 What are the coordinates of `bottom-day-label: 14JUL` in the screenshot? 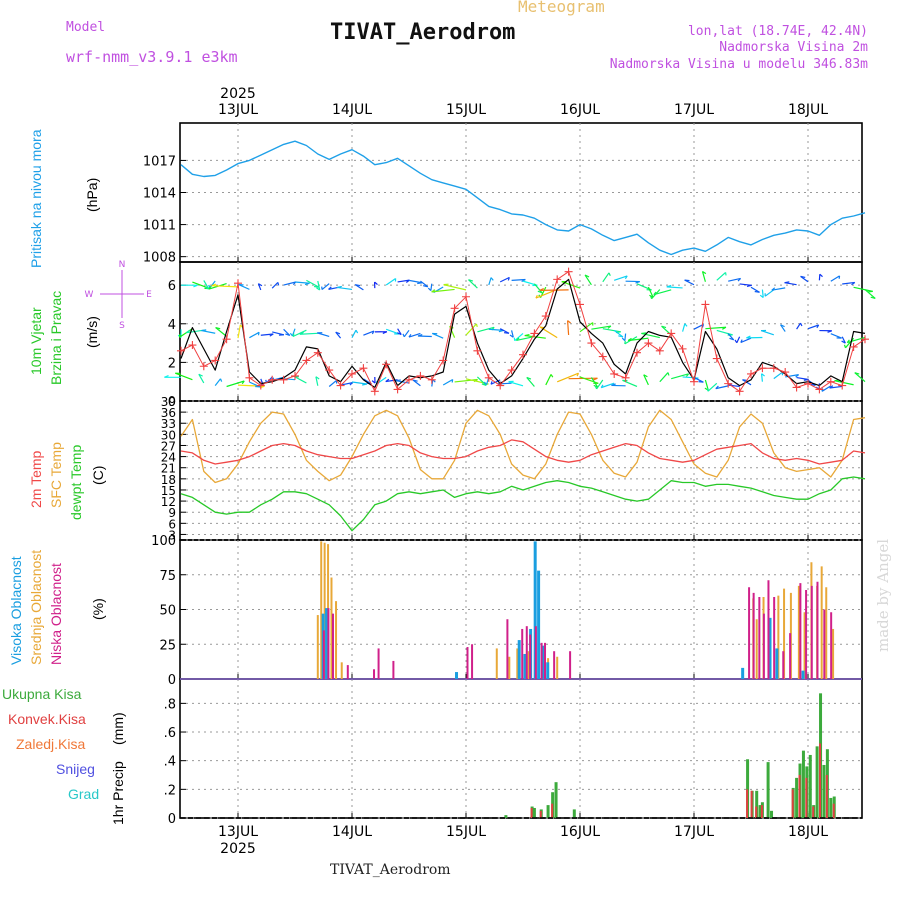 It's located at (352, 832).